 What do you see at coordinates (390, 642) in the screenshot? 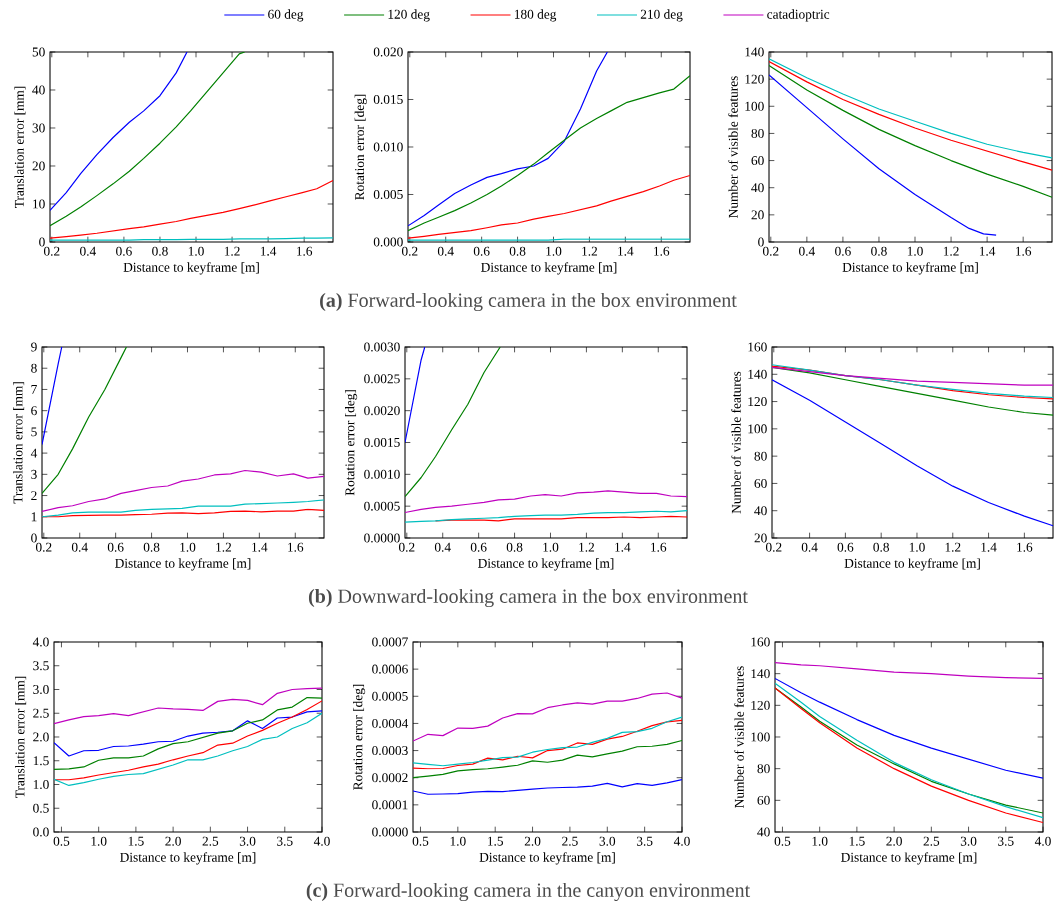
I see `y-tick-label: 0.0007` at bounding box center [390, 642].